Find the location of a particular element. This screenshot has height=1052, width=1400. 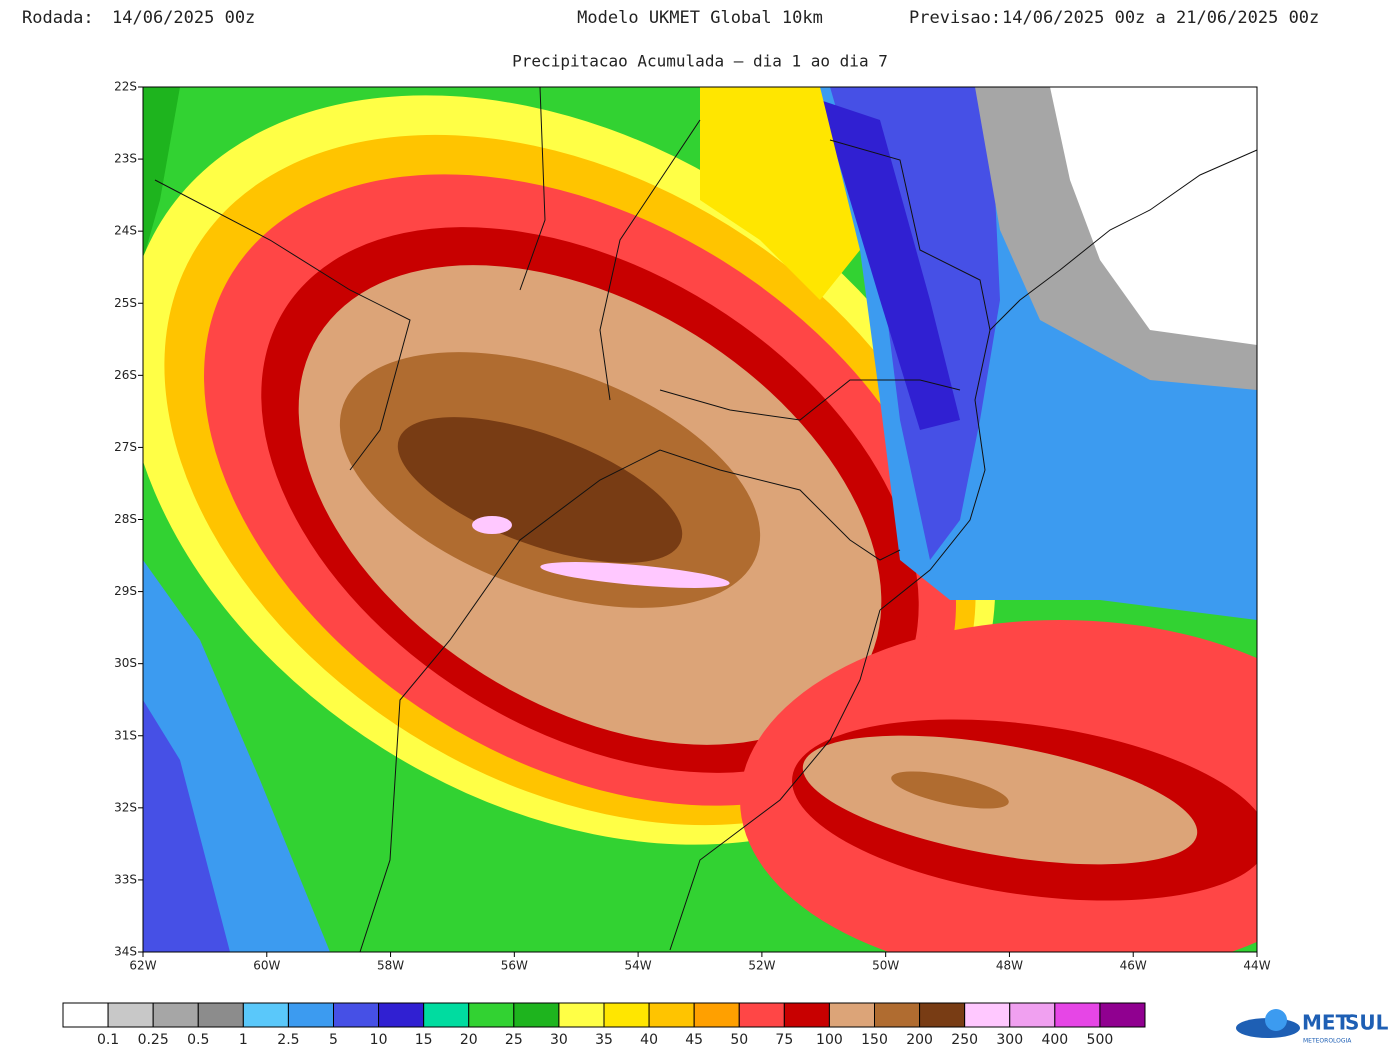

legend-level: 0.25 is located at coordinates (153, 1040).